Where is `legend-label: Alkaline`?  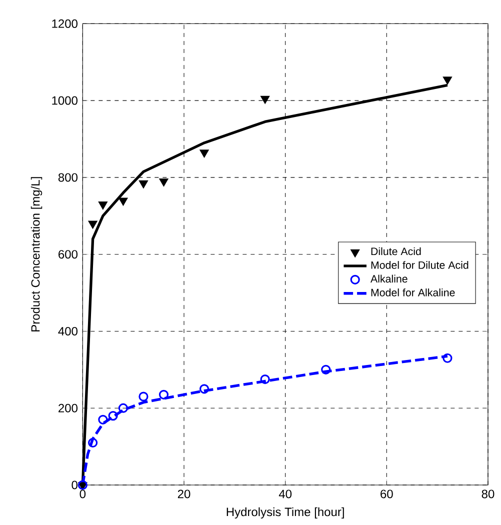 legend-label: Alkaline is located at coordinates (389, 278).